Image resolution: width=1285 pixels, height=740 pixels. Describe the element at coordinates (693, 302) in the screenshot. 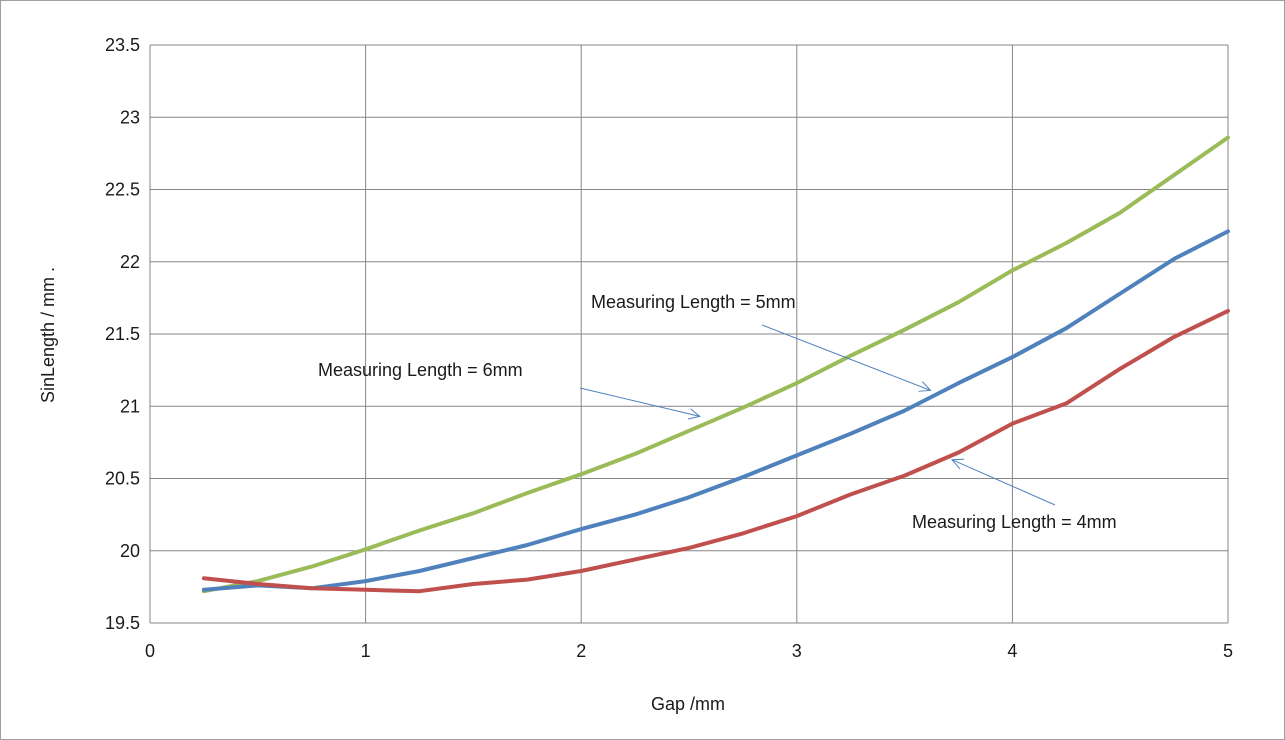

I see `annotation-5mm-label: Measuring Length = 5mm` at that location.